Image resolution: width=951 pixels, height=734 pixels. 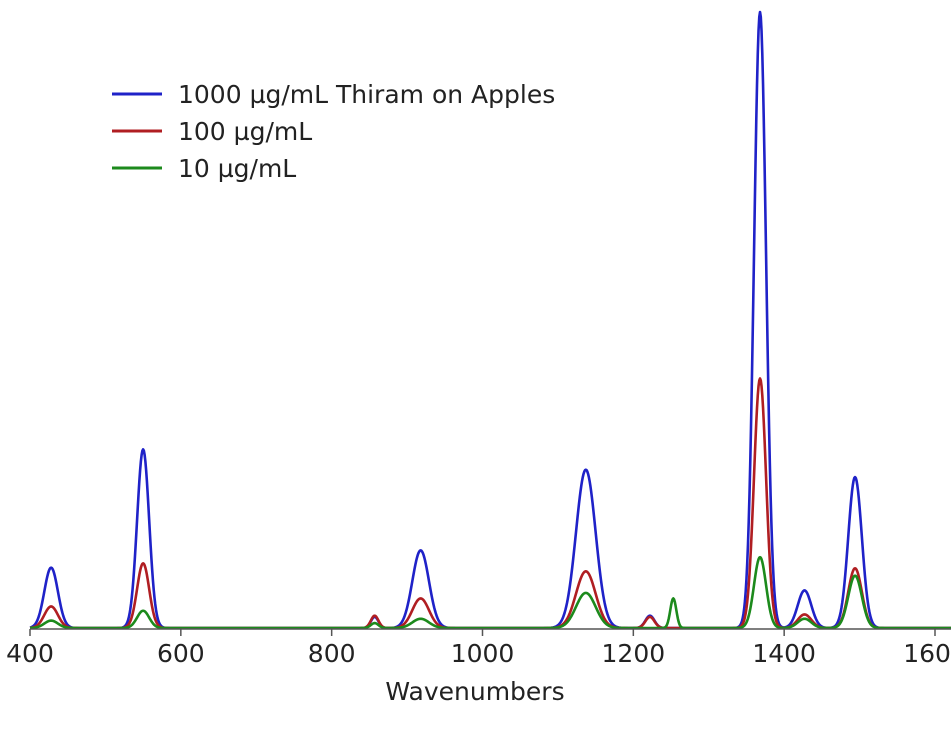 What do you see at coordinates (483, 653) in the screenshot?
I see `x-tick-label: 1000` at bounding box center [483, 653].